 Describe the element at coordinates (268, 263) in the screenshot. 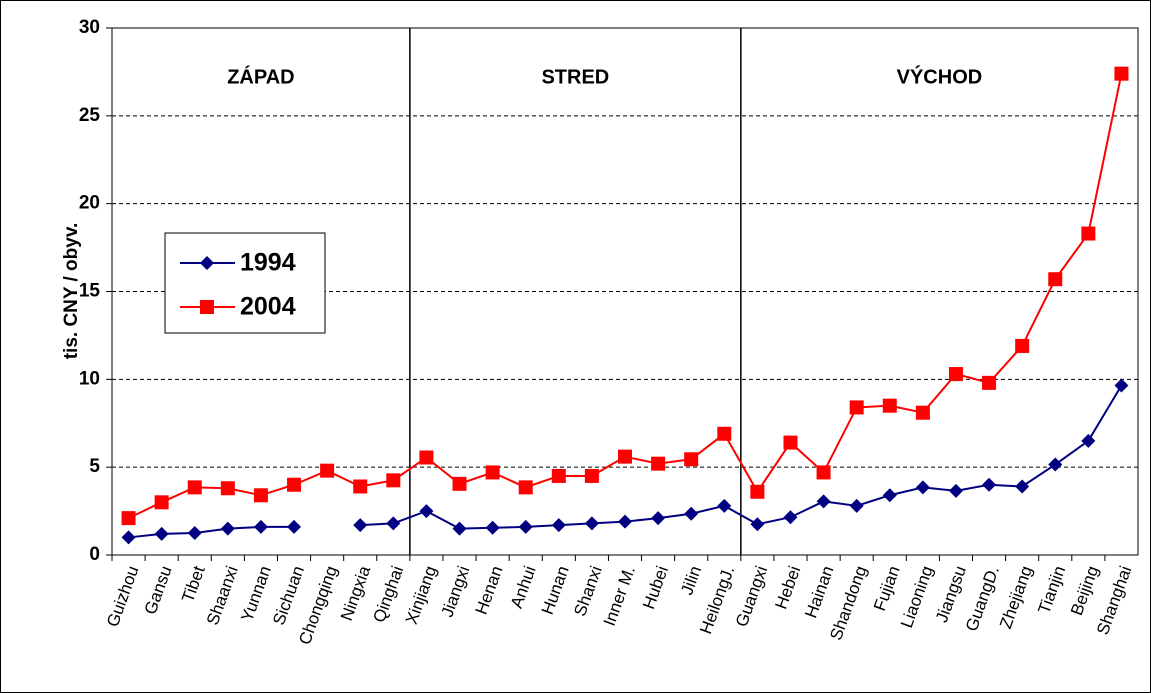

I see `legend-label: 1994` at that location.